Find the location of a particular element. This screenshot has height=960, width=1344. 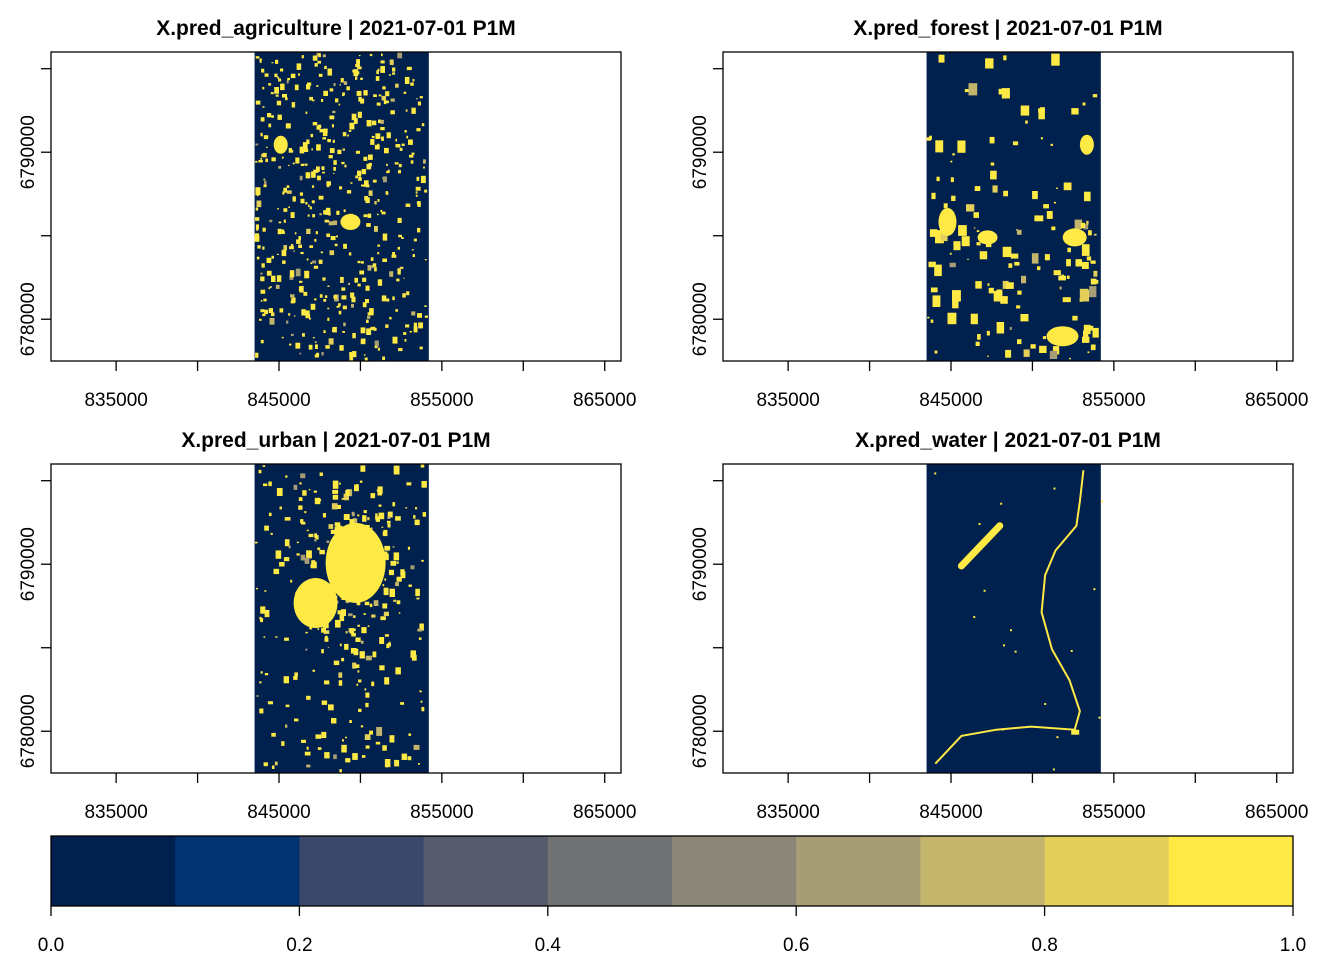

colorbar-tick-label: 1.0 is located at coordinates (1293, 945).